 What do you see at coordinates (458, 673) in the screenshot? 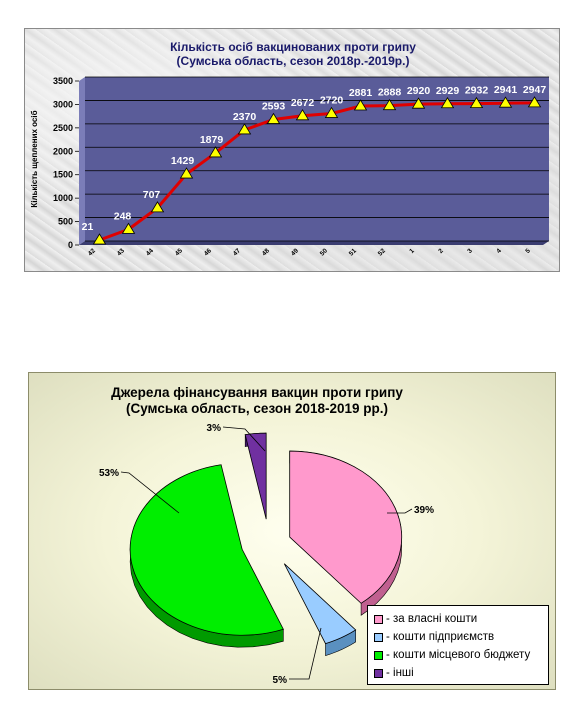
I see `legend-item: - інші` at bounding box center [458, 673].